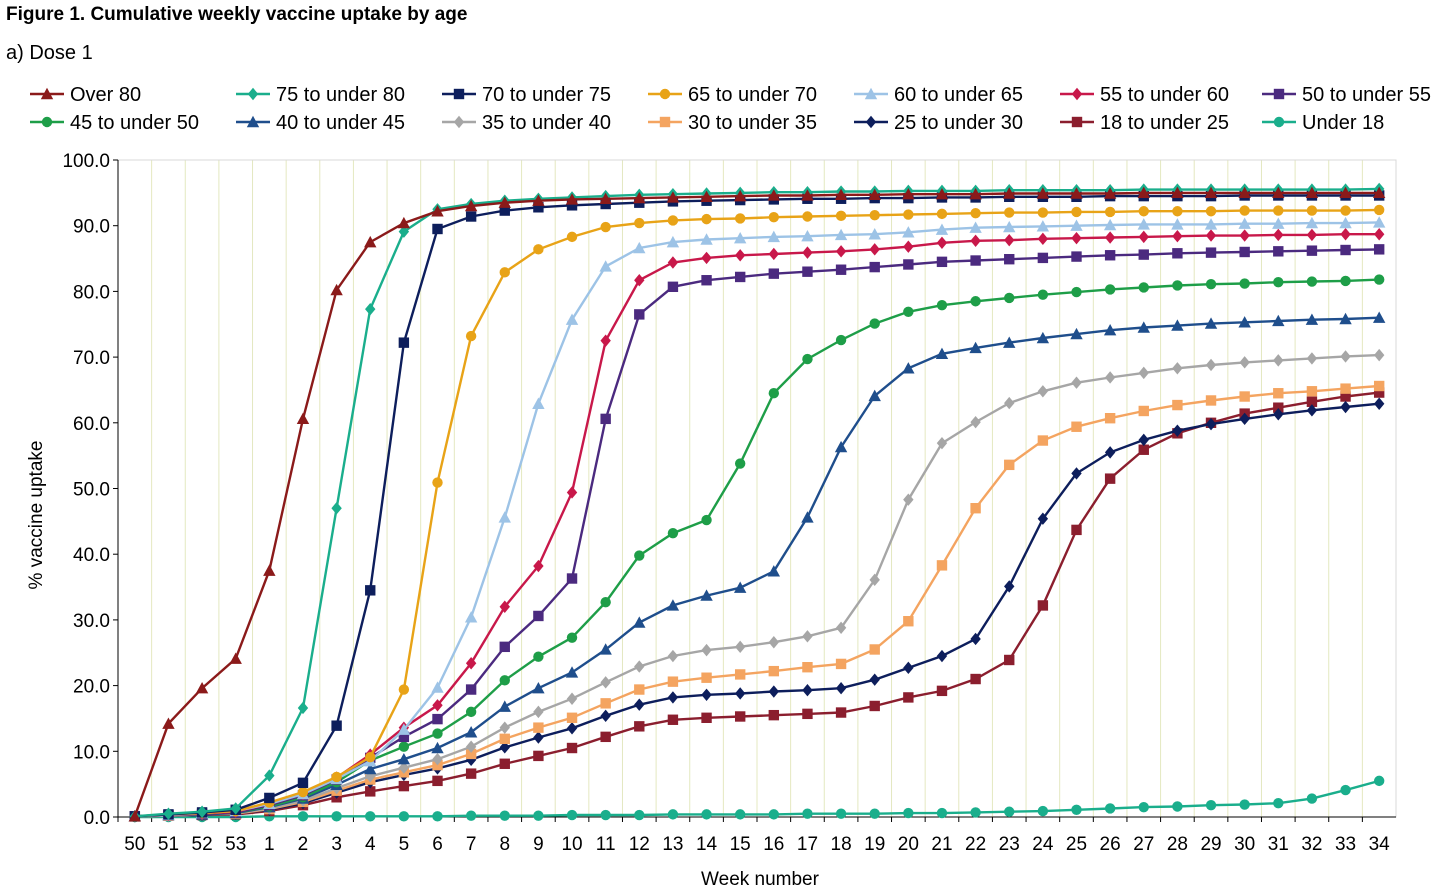 Image resolution: width=1456 pixels, height=894 pixels. Describe the element at coordinates (639, 844) in the screenshot. I see `x-tick-label: 12` at that location.